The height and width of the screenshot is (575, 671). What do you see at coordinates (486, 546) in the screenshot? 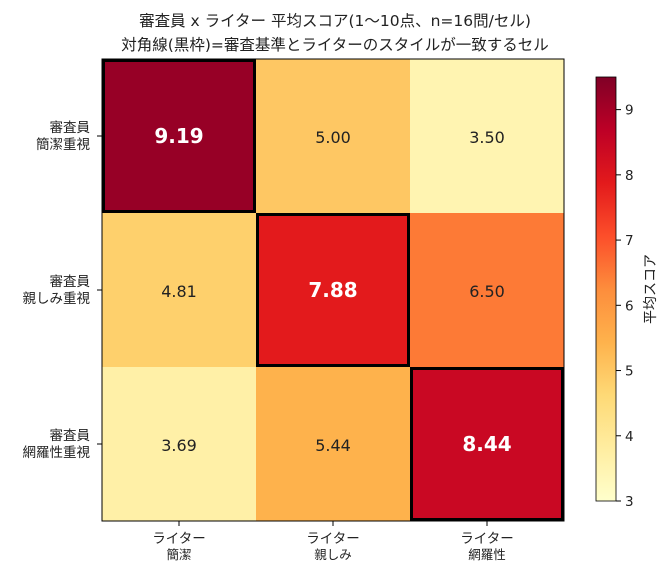
I see `x-tick-label: ライター網羅性` at bounding box center [486, 546].